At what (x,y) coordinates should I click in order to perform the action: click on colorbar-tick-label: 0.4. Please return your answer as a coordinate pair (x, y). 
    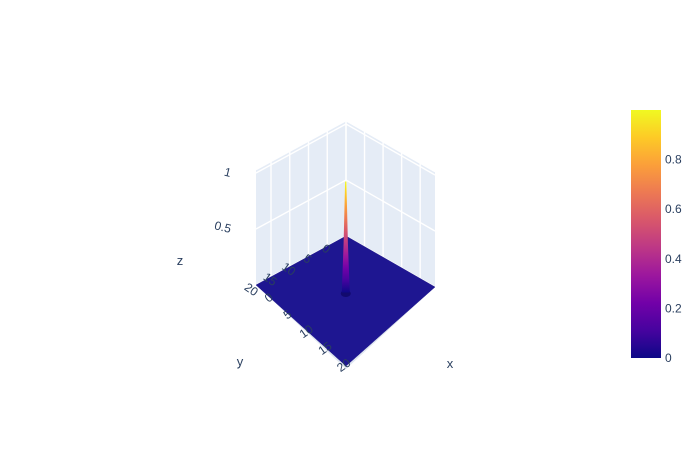
    Looking at the image, I should click on (673, 259).